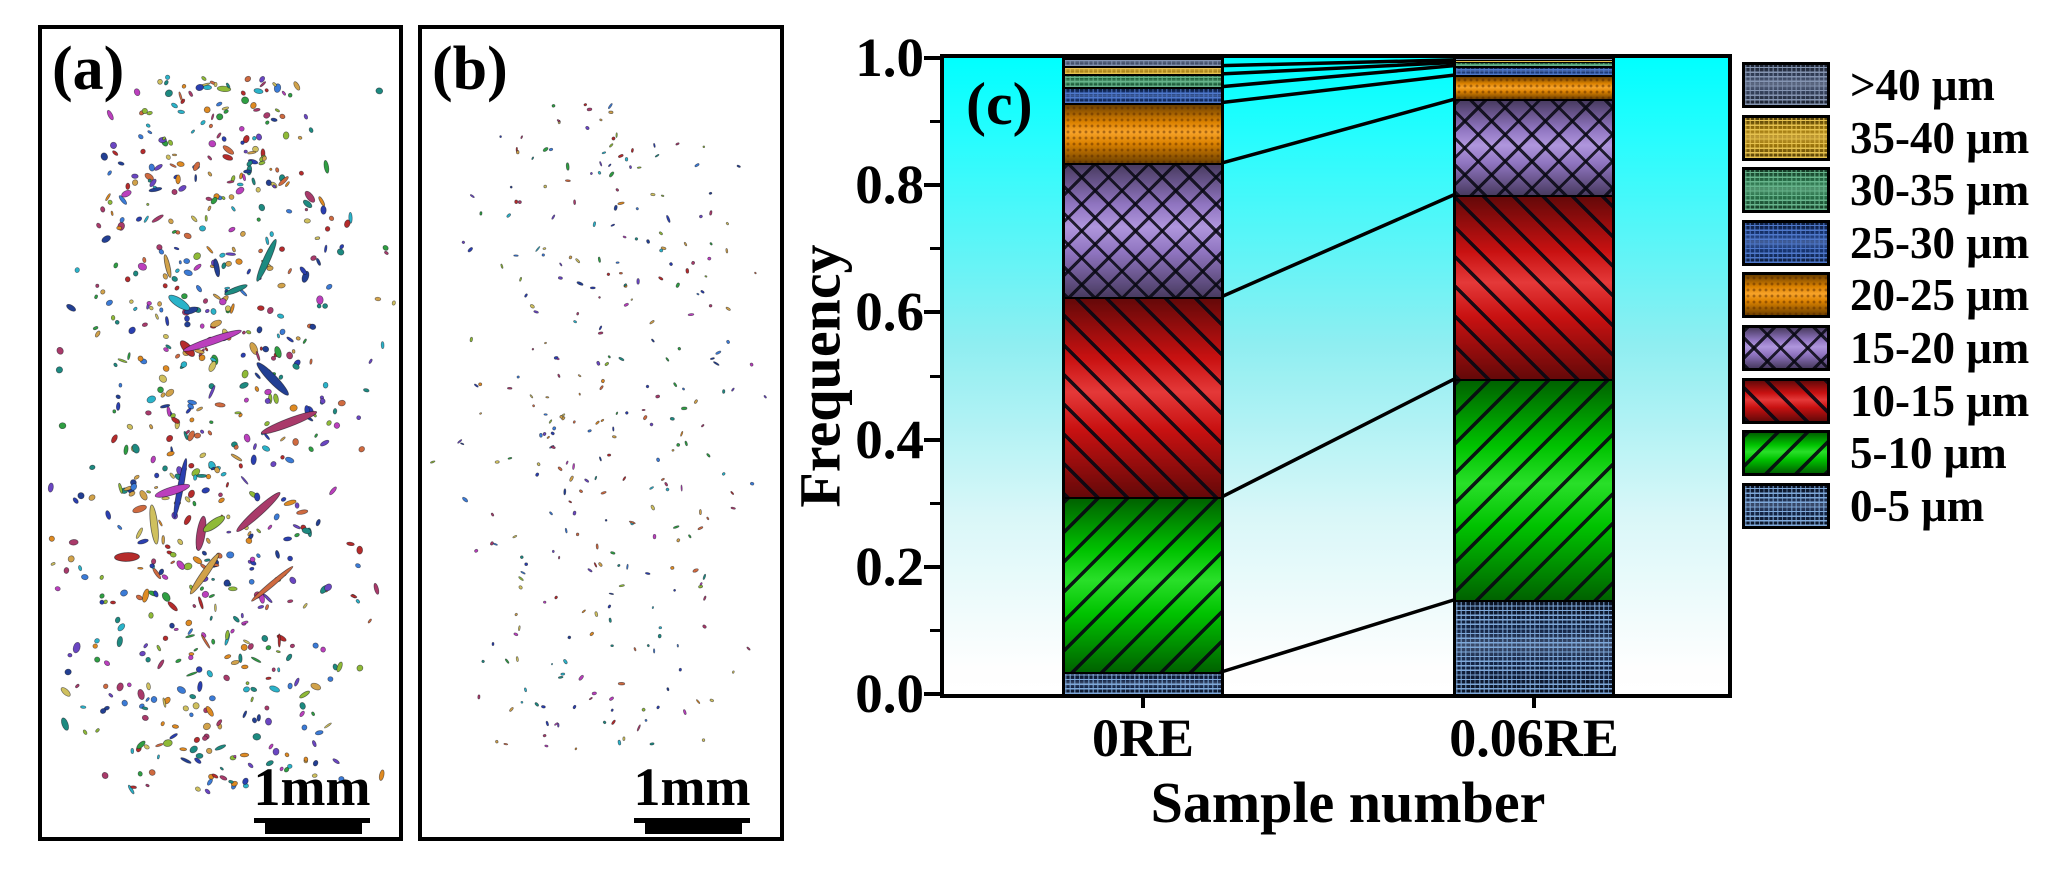 This screenshot has height=871, width=2048. I want to click on legend-swatch-30-35μm, so click(1786, 190).